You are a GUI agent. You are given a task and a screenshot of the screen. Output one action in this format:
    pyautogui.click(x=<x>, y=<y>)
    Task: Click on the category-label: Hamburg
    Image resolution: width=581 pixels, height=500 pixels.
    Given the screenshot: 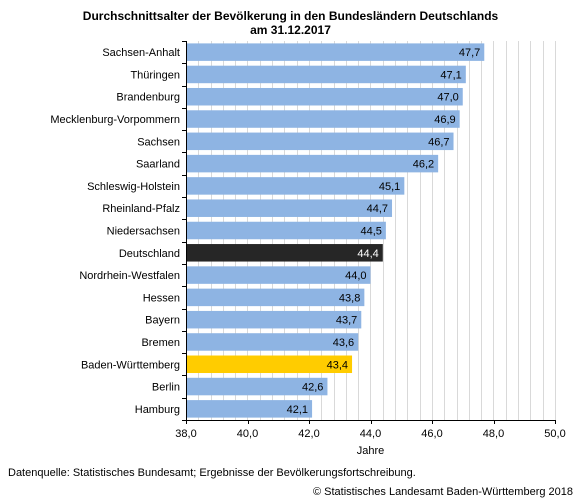 What is the action you would take?
    pyautogui.click(x=157, y=410)
    